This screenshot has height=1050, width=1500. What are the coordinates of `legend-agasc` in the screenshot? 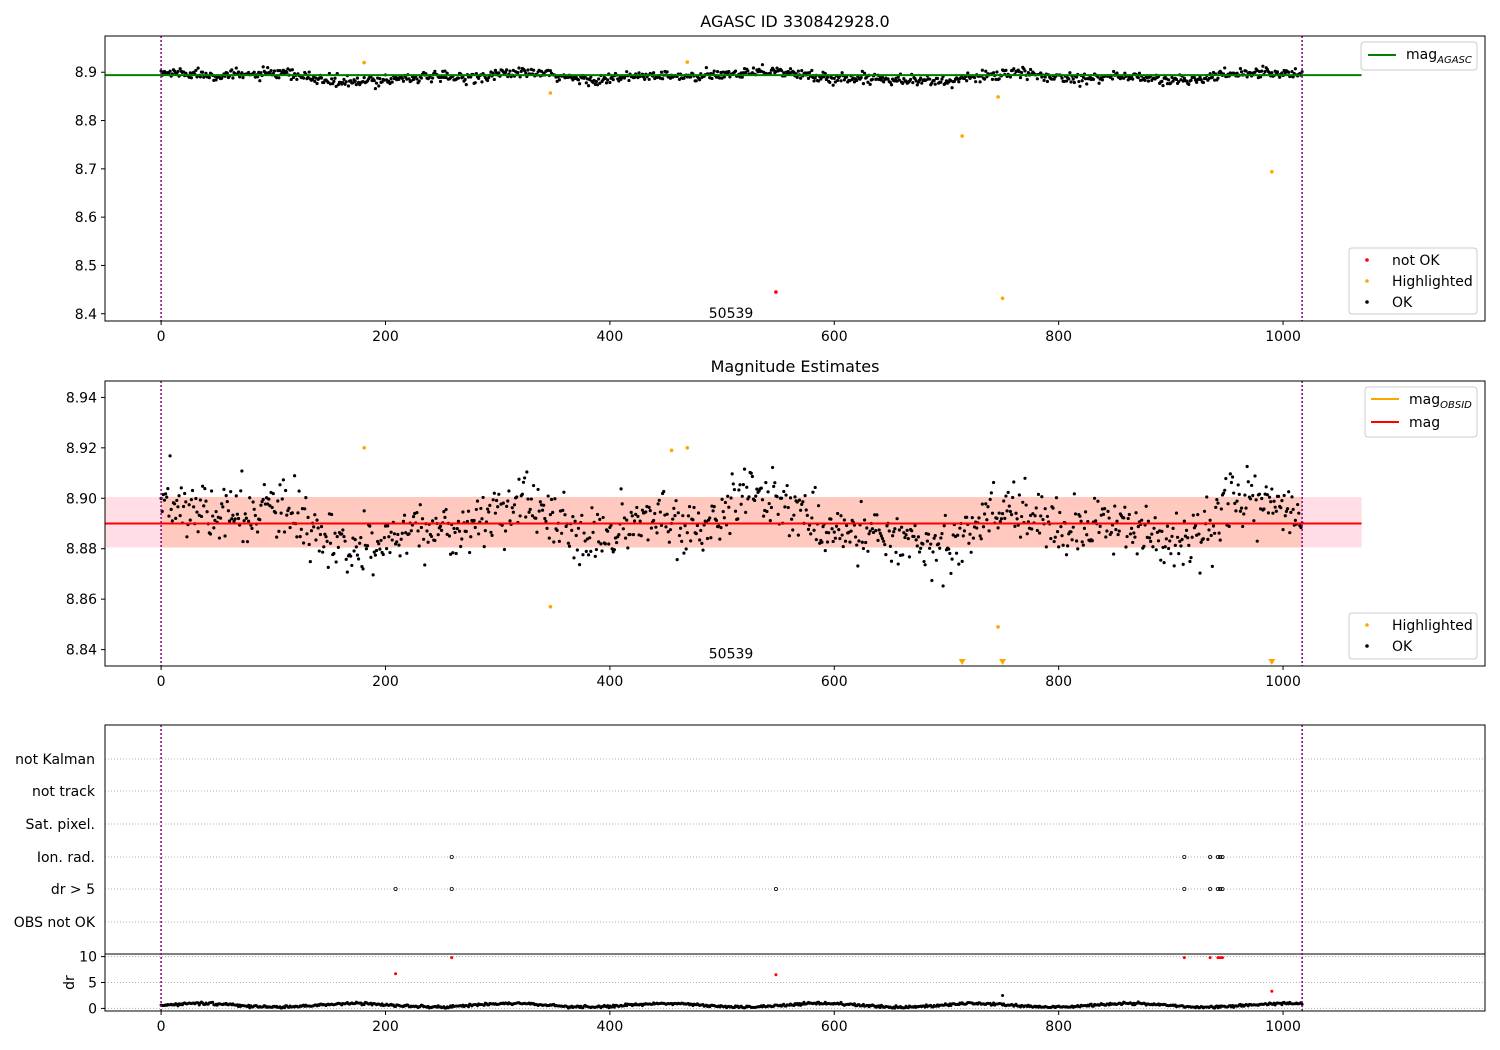 It's located at (1419, 56).